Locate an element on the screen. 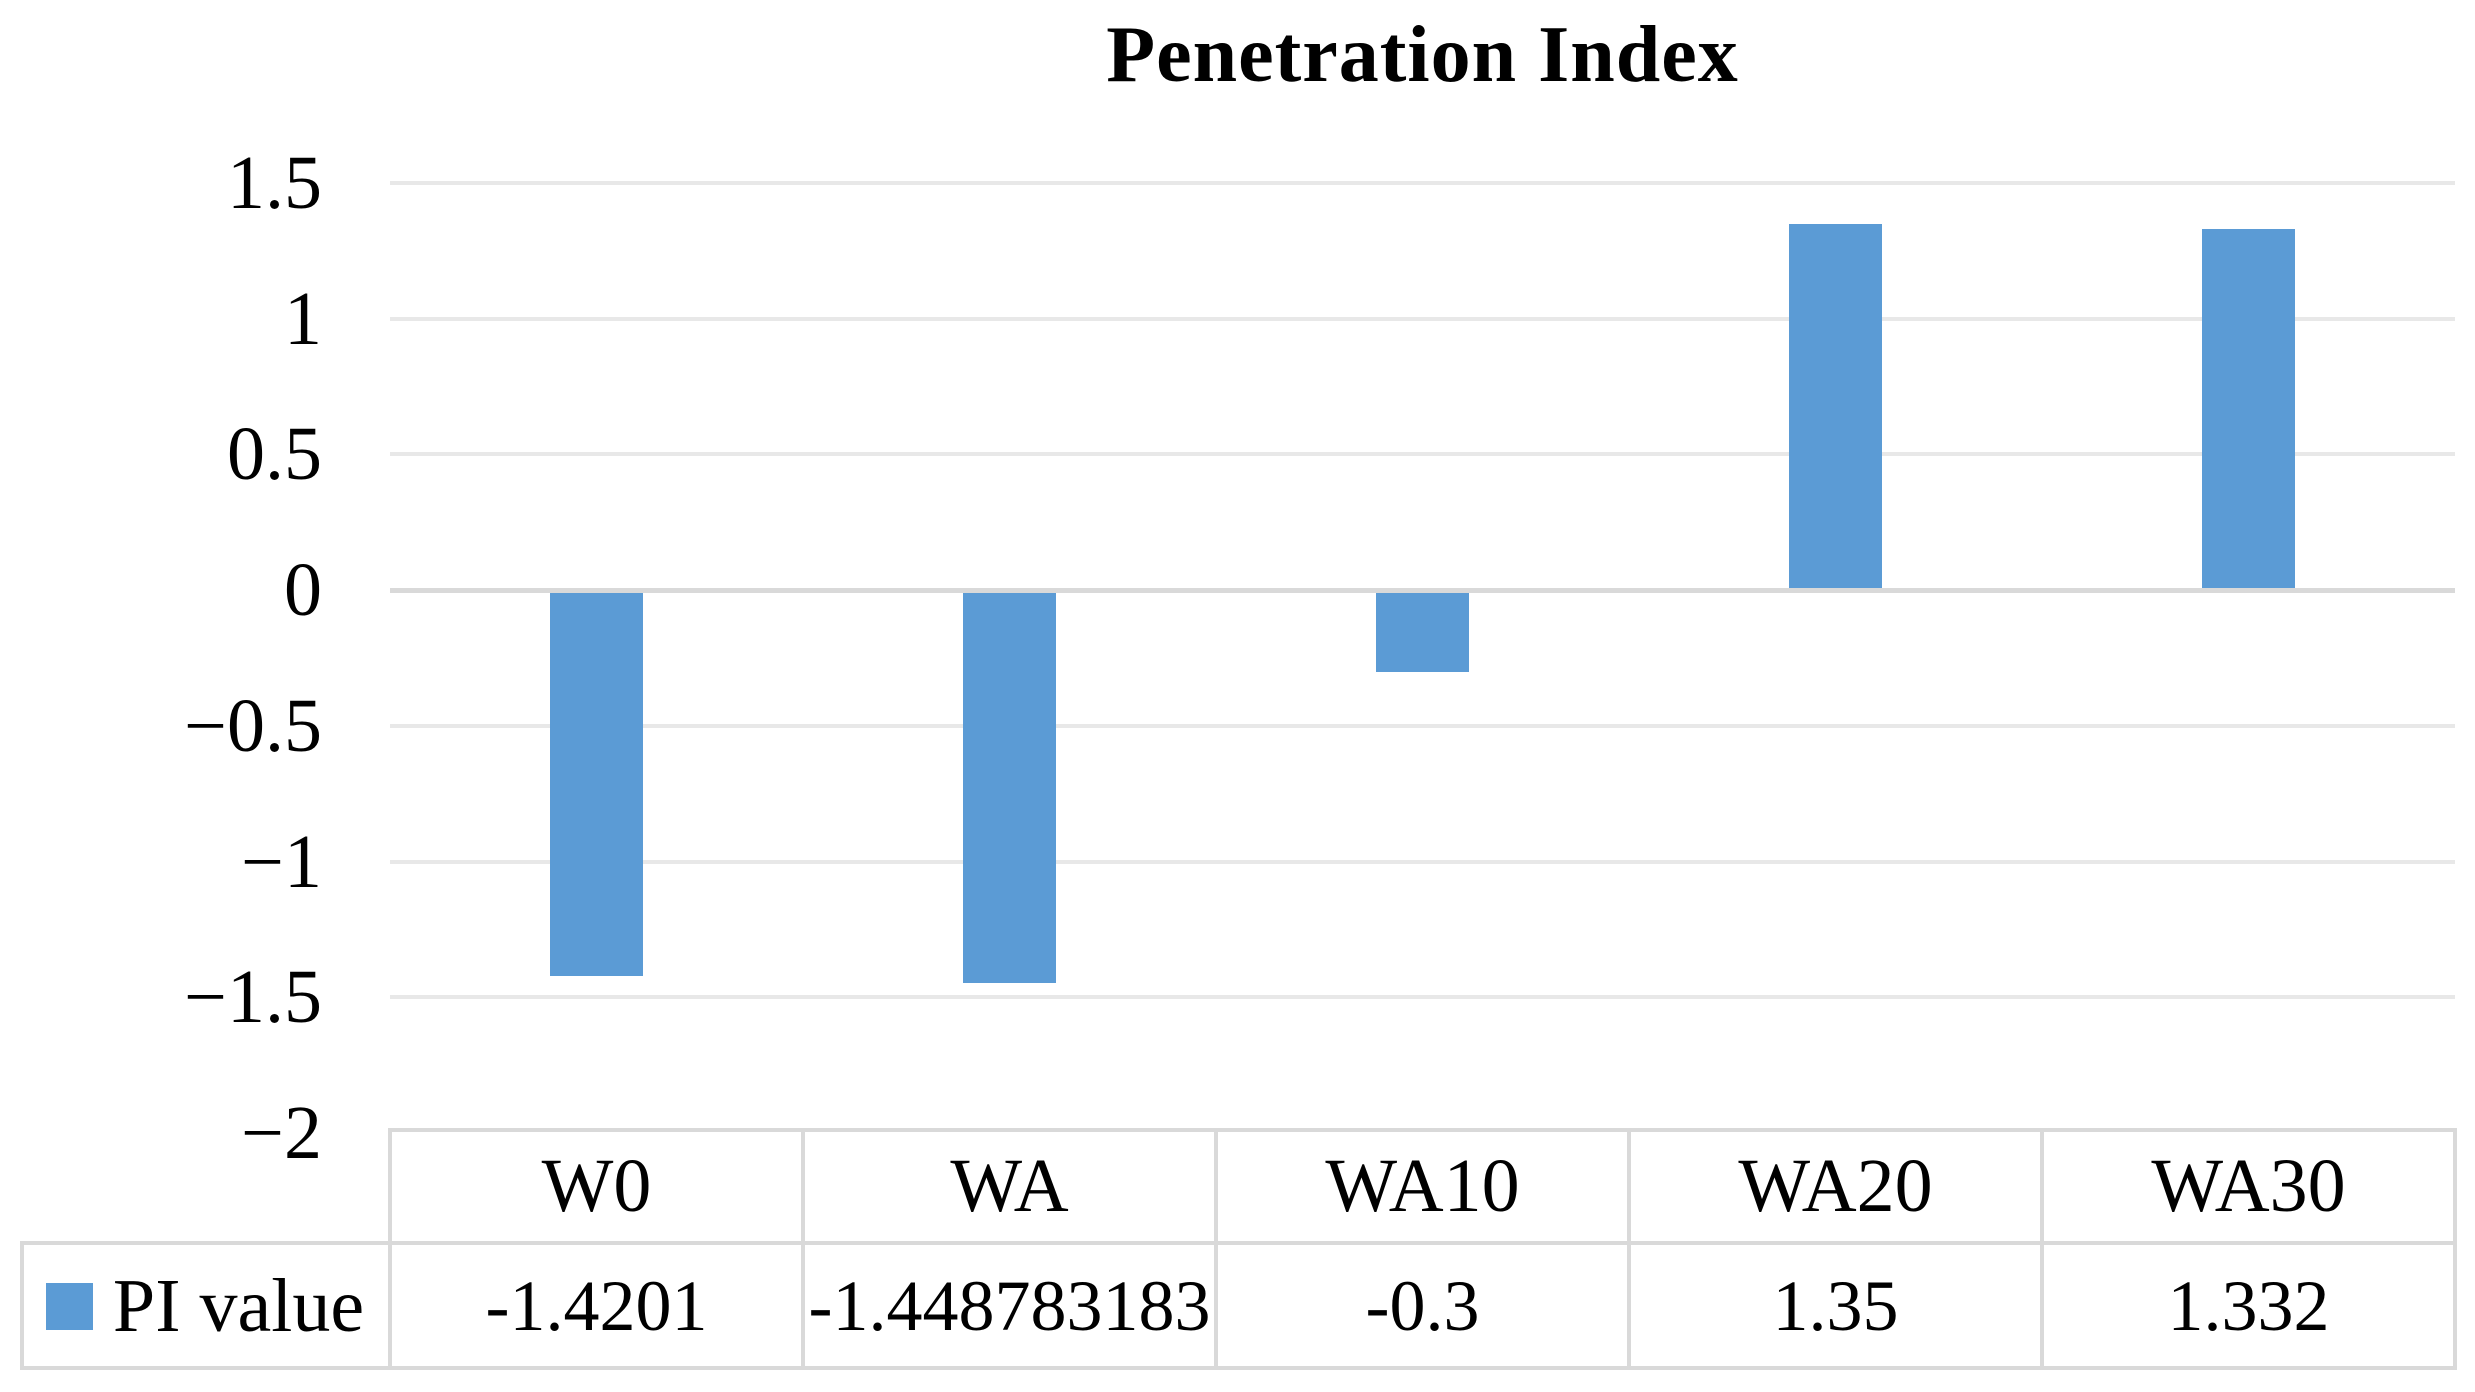  table-values-border is located at coordinates (1238, 1305).